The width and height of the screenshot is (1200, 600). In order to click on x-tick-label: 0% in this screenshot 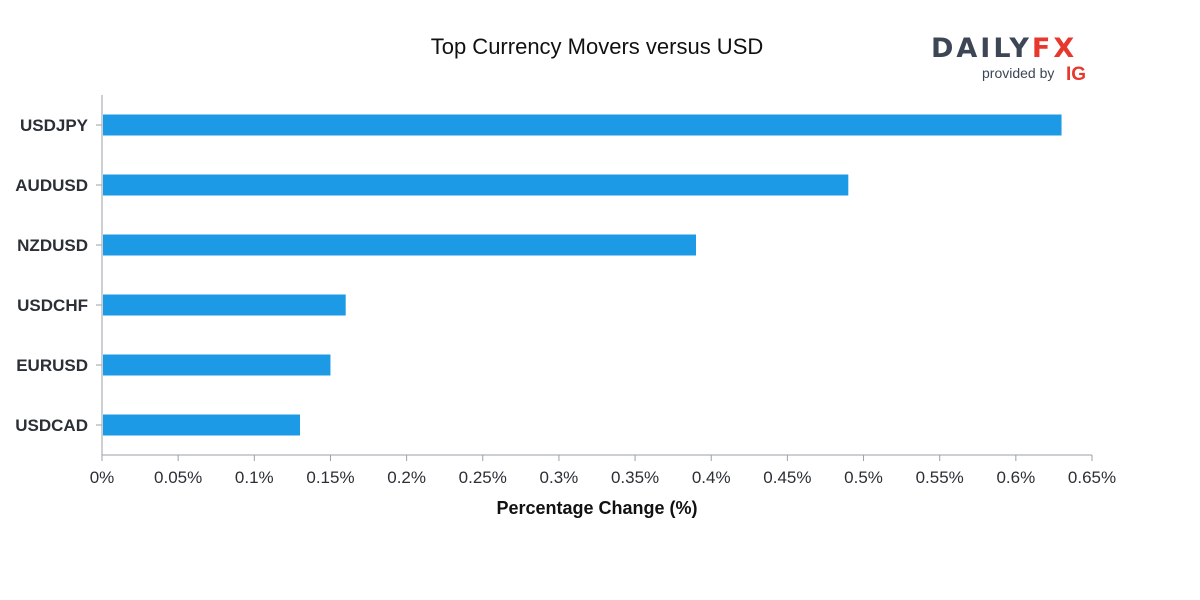, I will do `click(102, 477)`.